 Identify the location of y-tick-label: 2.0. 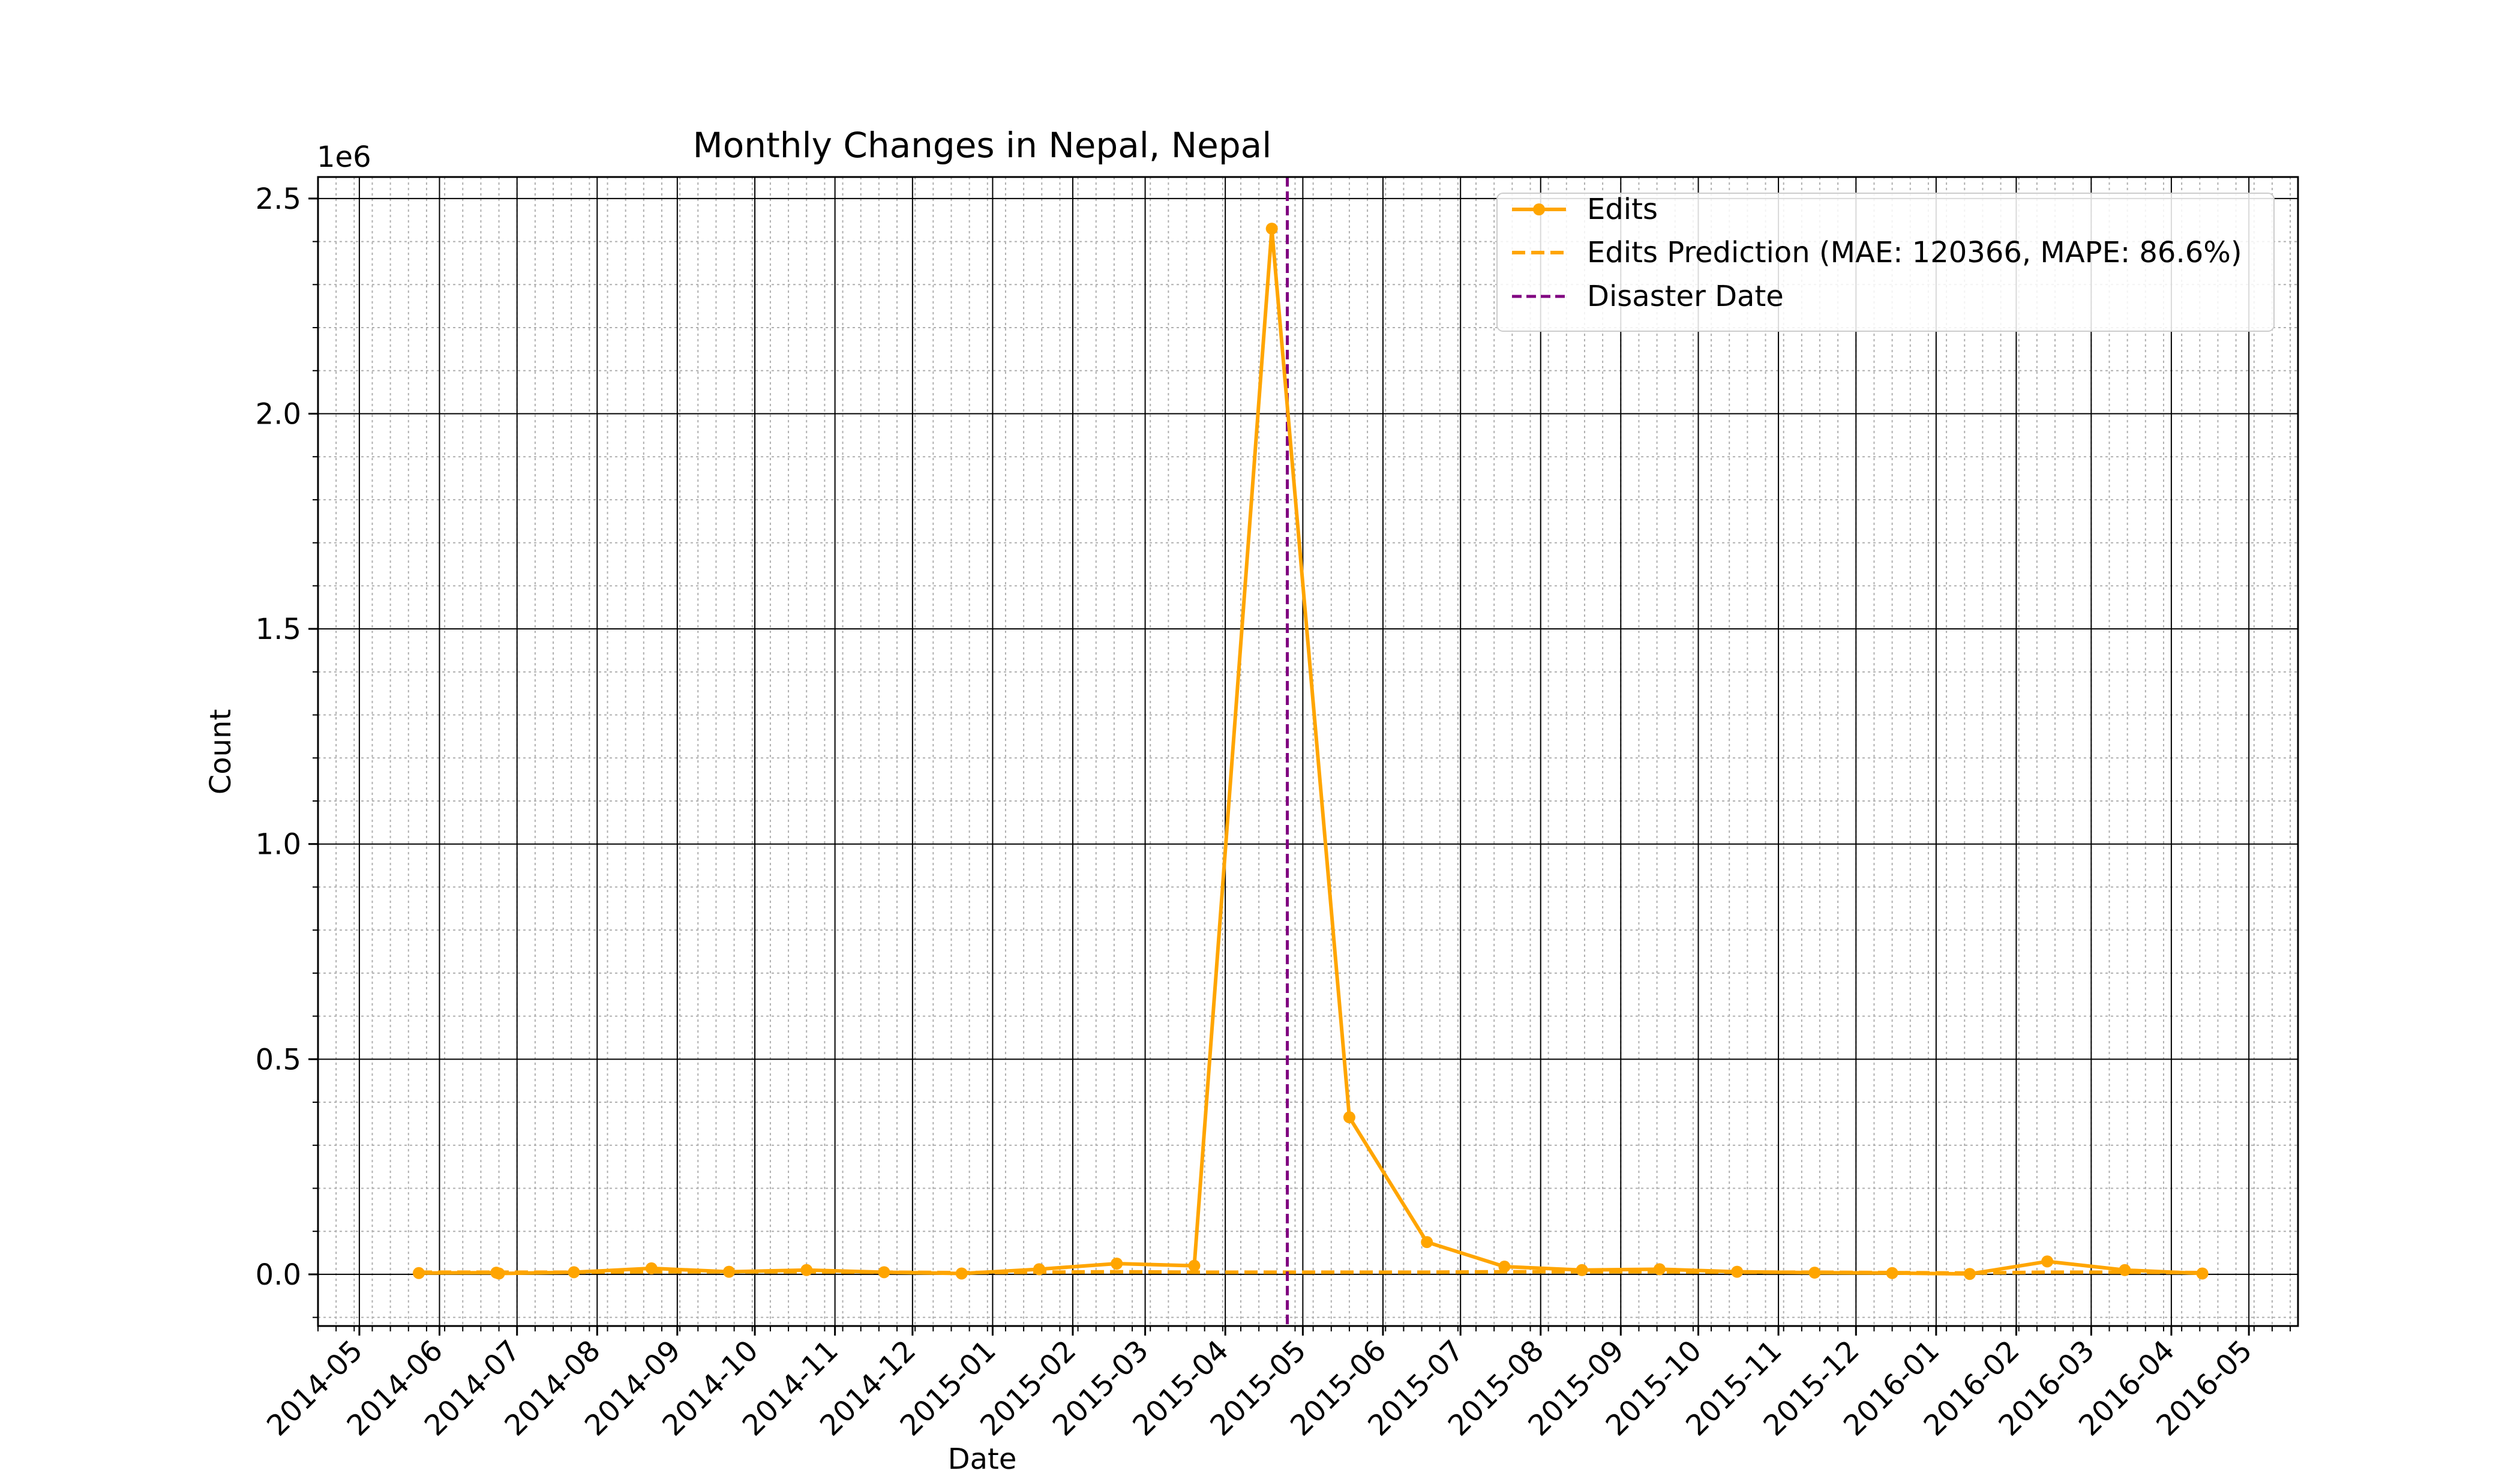
(278, 414).